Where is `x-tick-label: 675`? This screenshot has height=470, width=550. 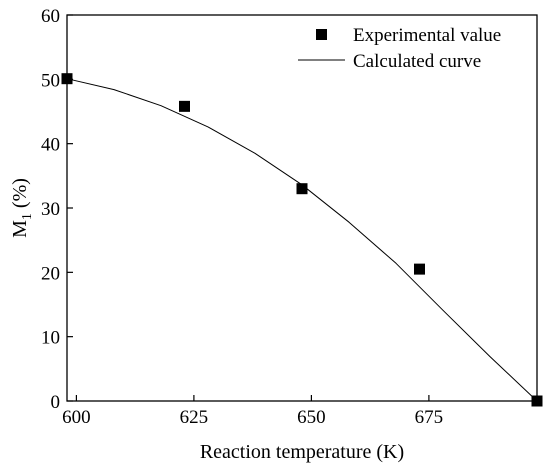
x-tick-label: 675 is located at coordinates (429, 417).